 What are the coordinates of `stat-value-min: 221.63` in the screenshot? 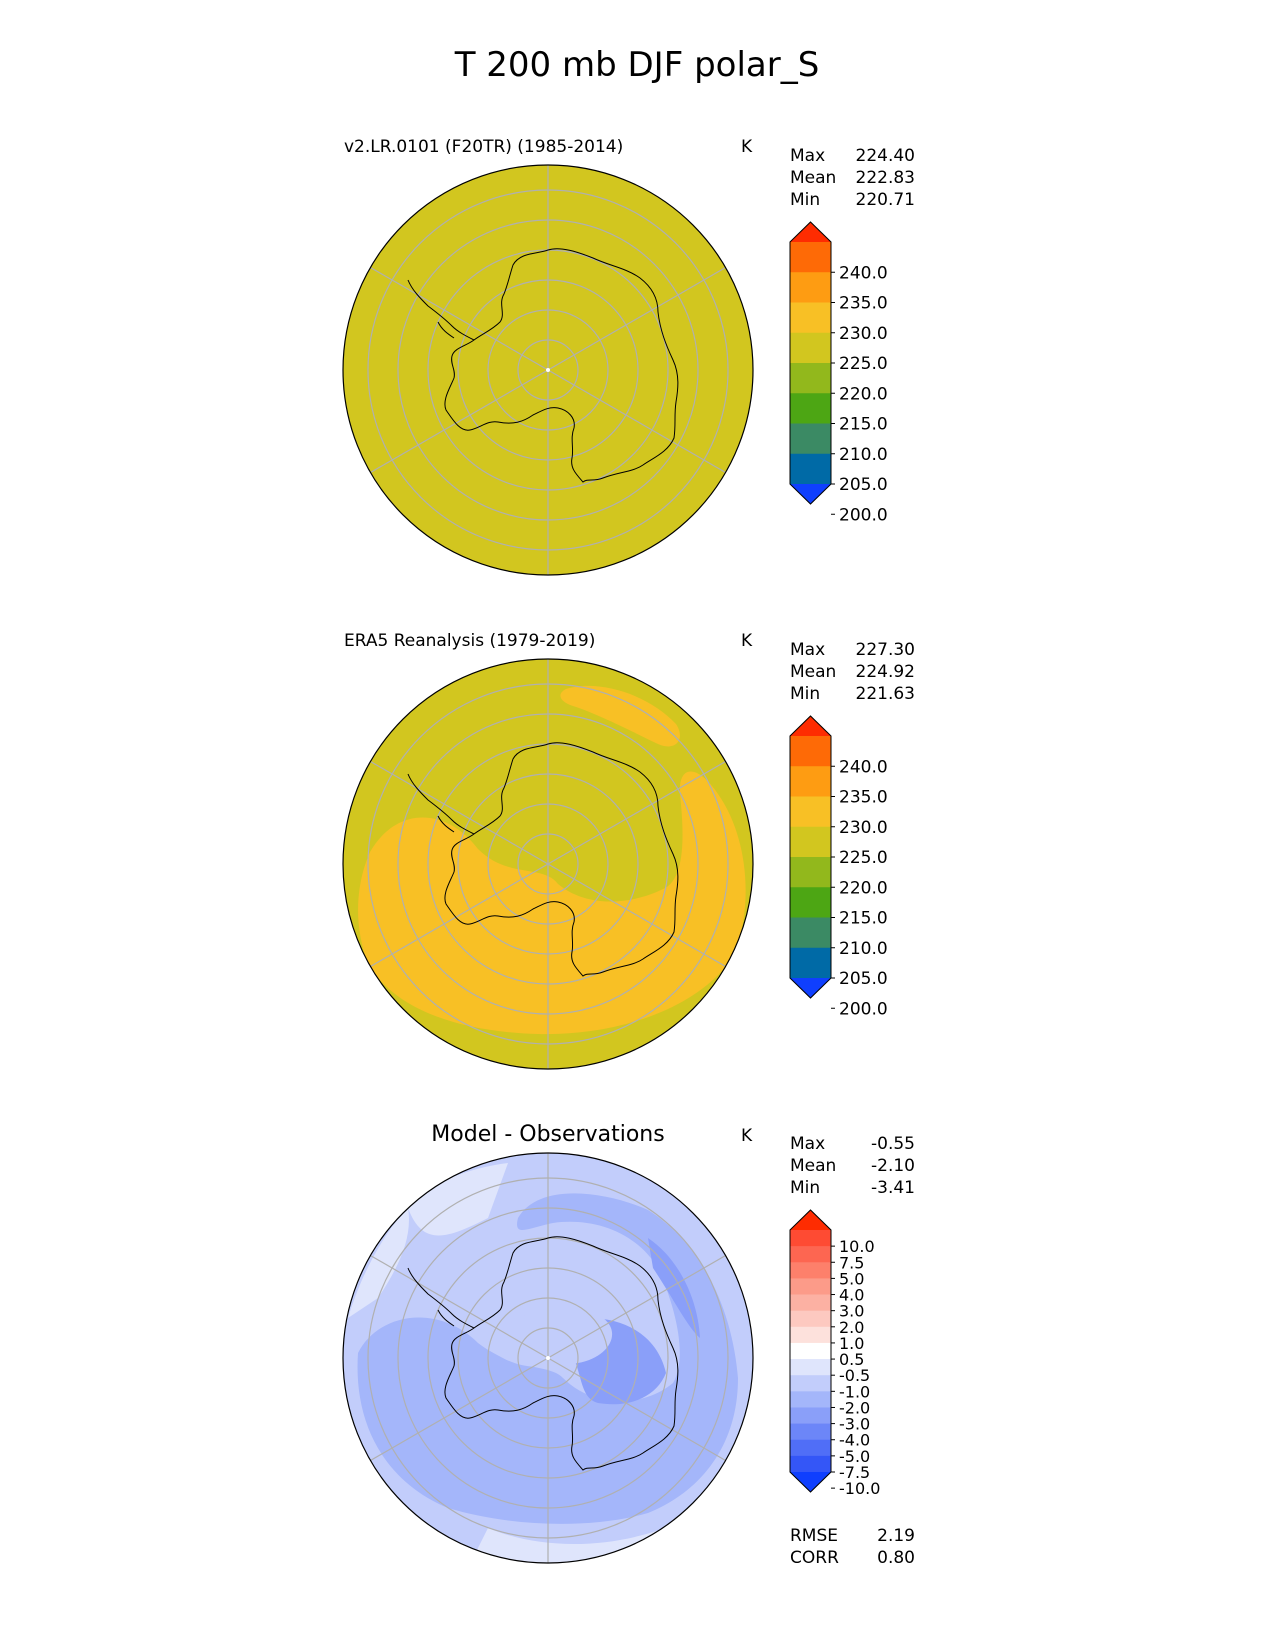 It's located at (885, 694).